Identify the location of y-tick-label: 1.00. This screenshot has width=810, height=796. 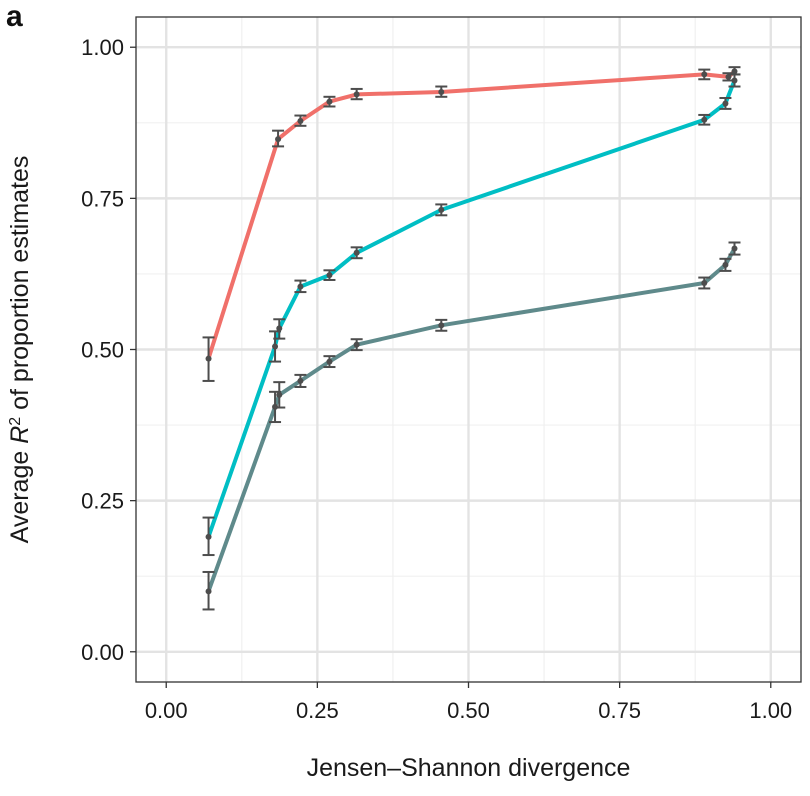
(102, 47).